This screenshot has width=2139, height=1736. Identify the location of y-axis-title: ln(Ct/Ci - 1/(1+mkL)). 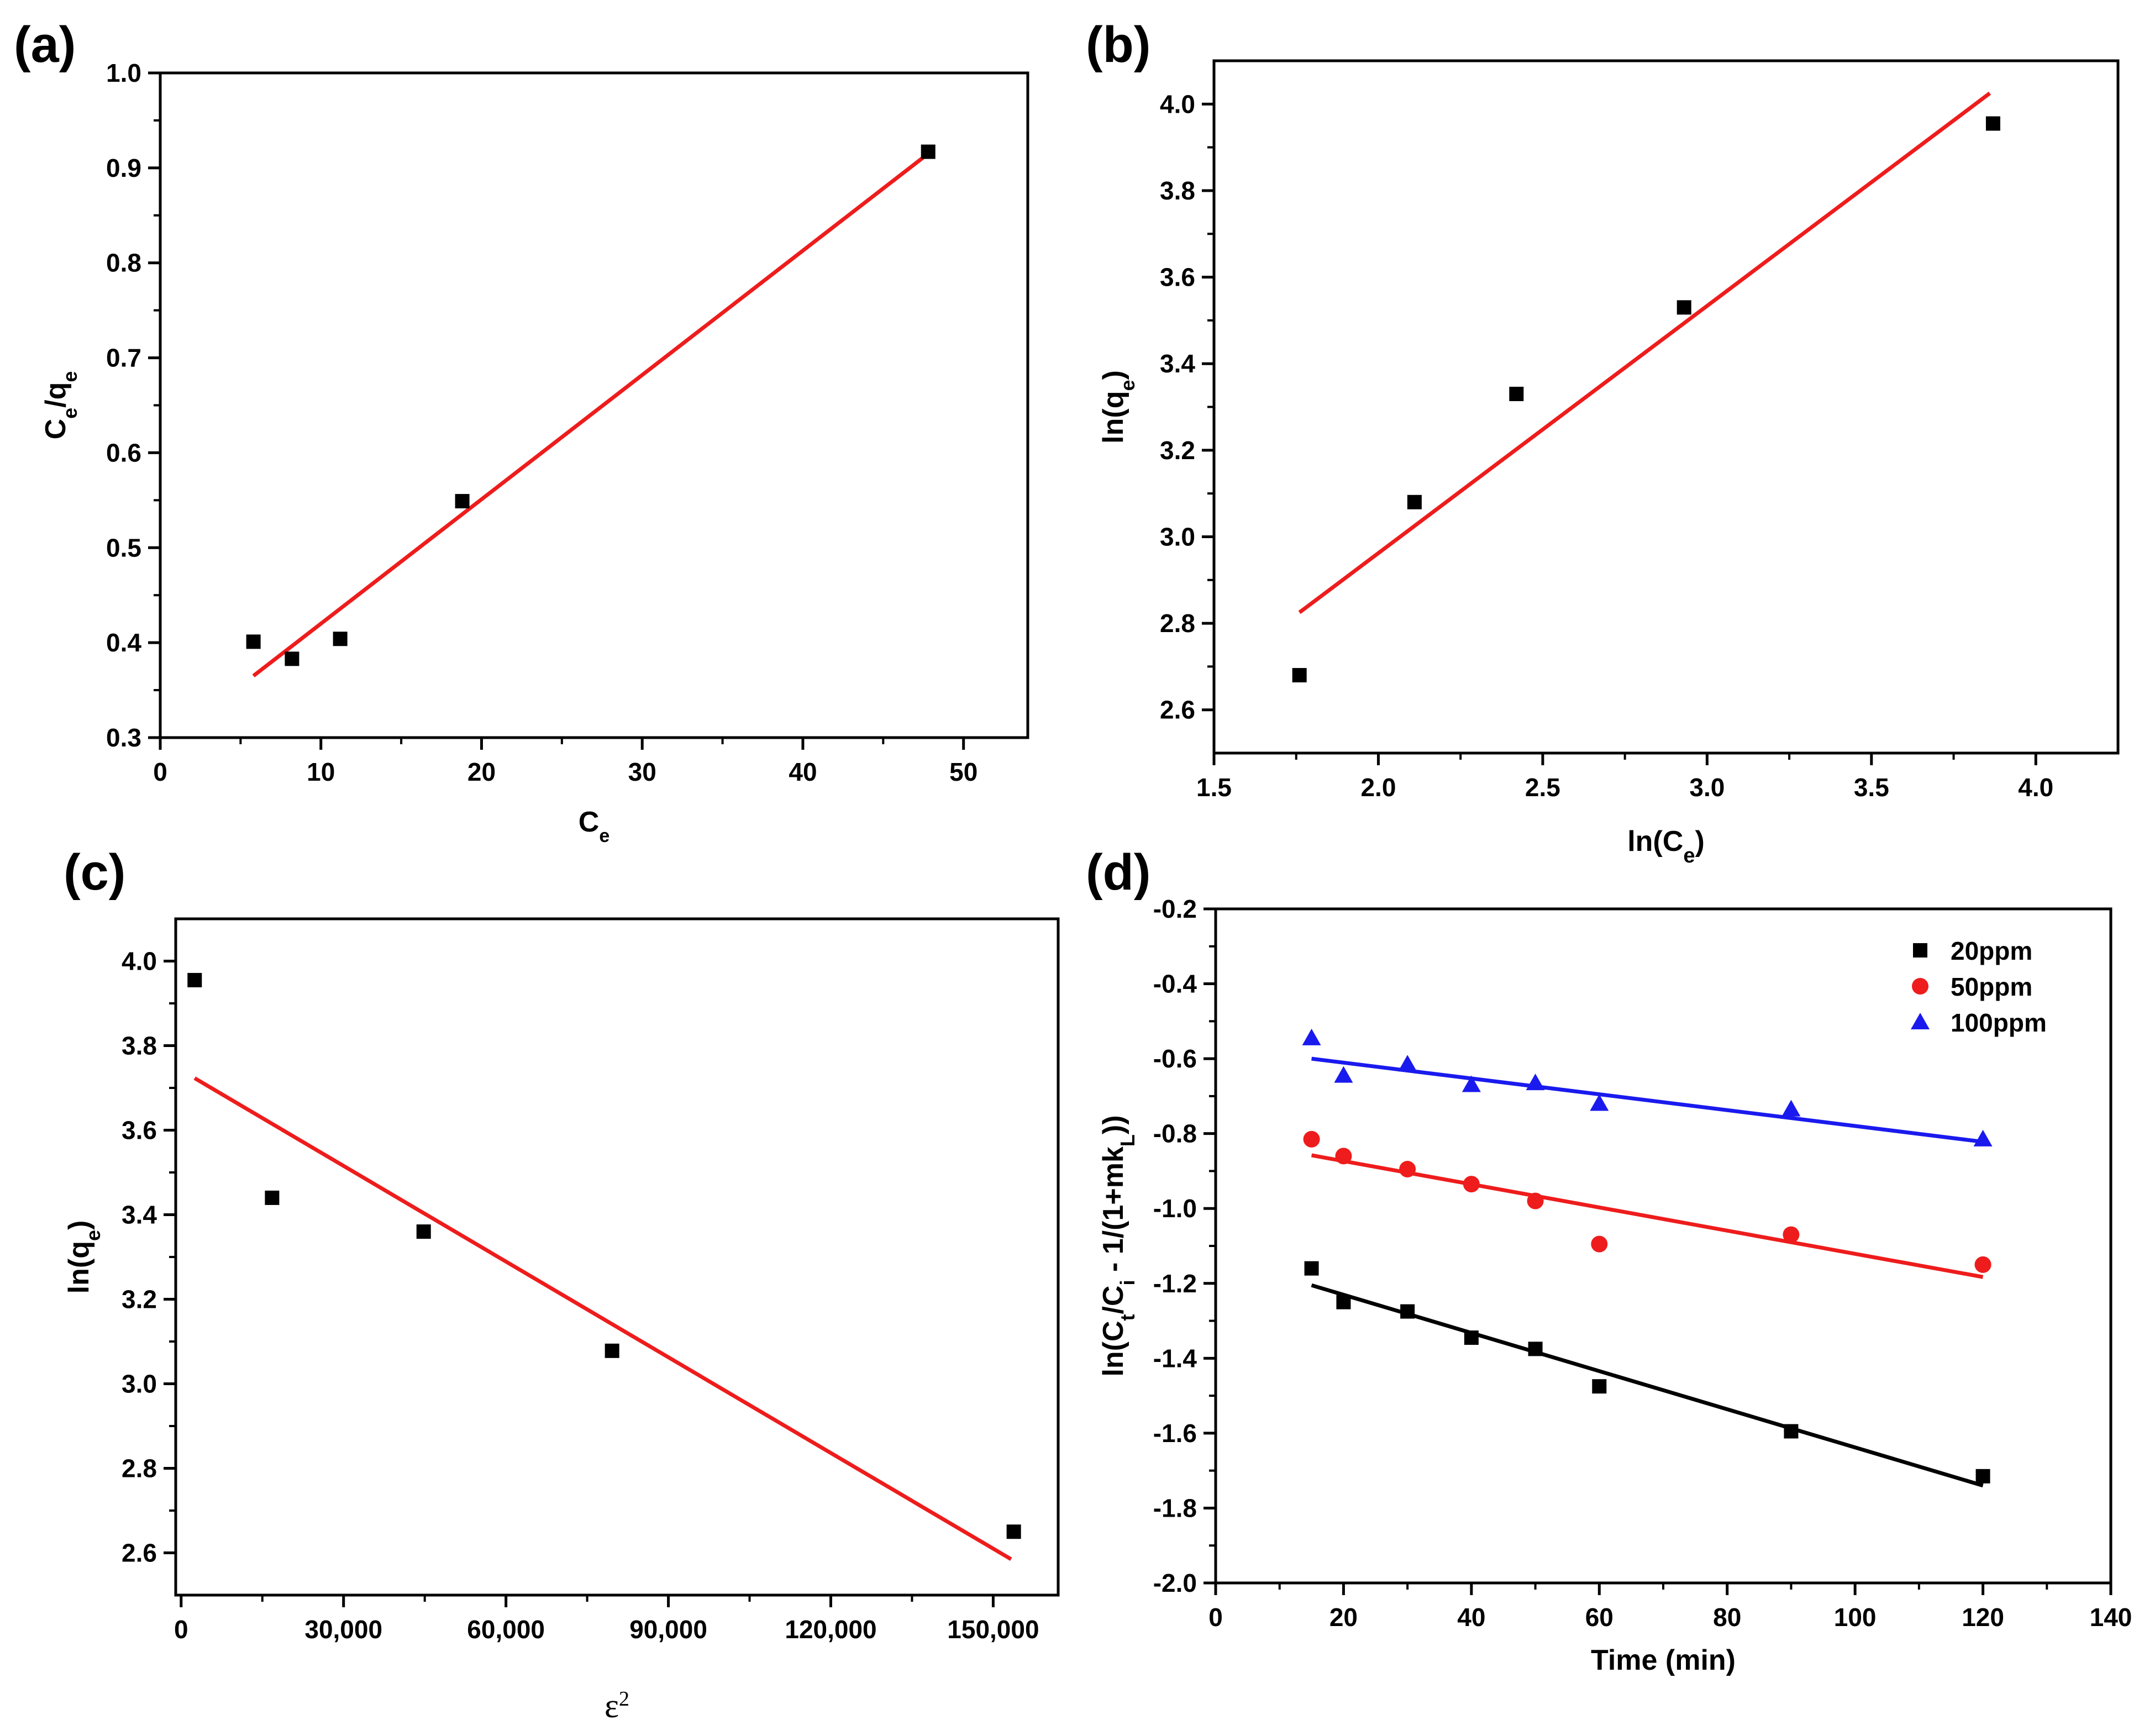
(1118, 1245).